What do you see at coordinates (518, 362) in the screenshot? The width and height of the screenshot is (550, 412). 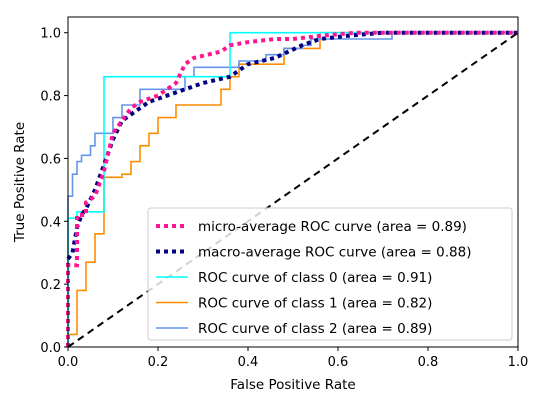 I see `x-tick-label: 1.0` at bounding box center [518, 362].